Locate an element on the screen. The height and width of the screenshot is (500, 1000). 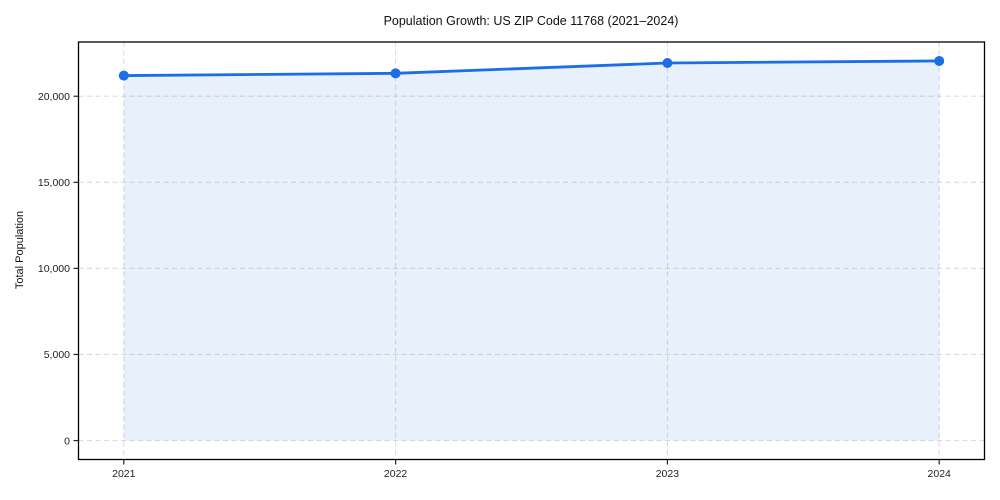
x-tick-label: 2022 is located at coordinates (396, 474).